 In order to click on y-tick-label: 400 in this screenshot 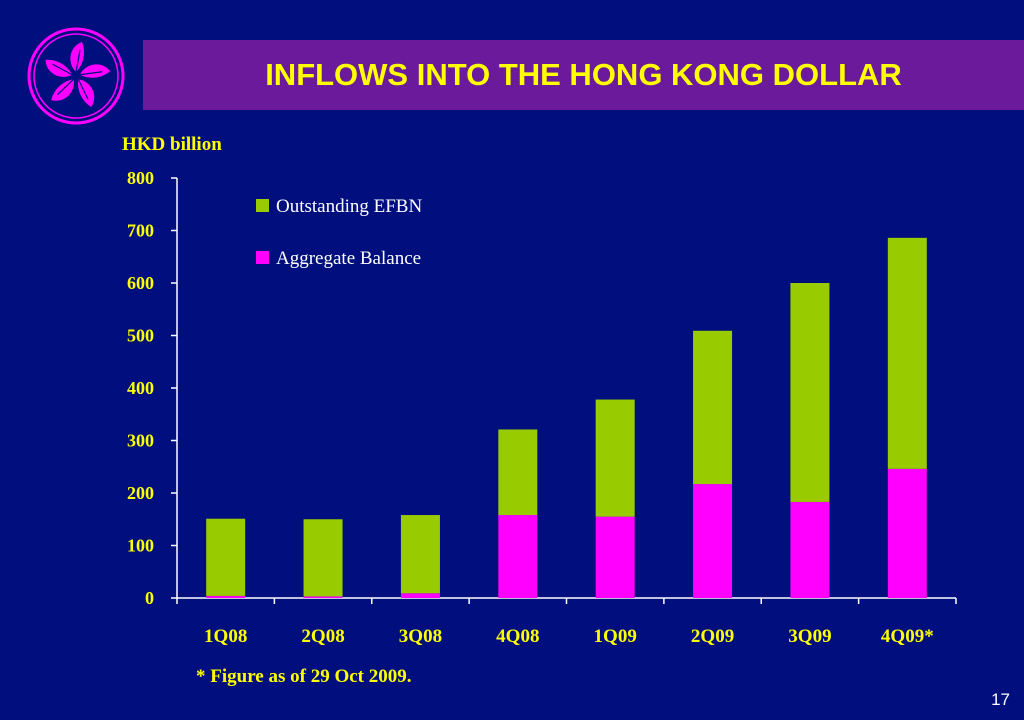, I will do `click(140, 388)`.